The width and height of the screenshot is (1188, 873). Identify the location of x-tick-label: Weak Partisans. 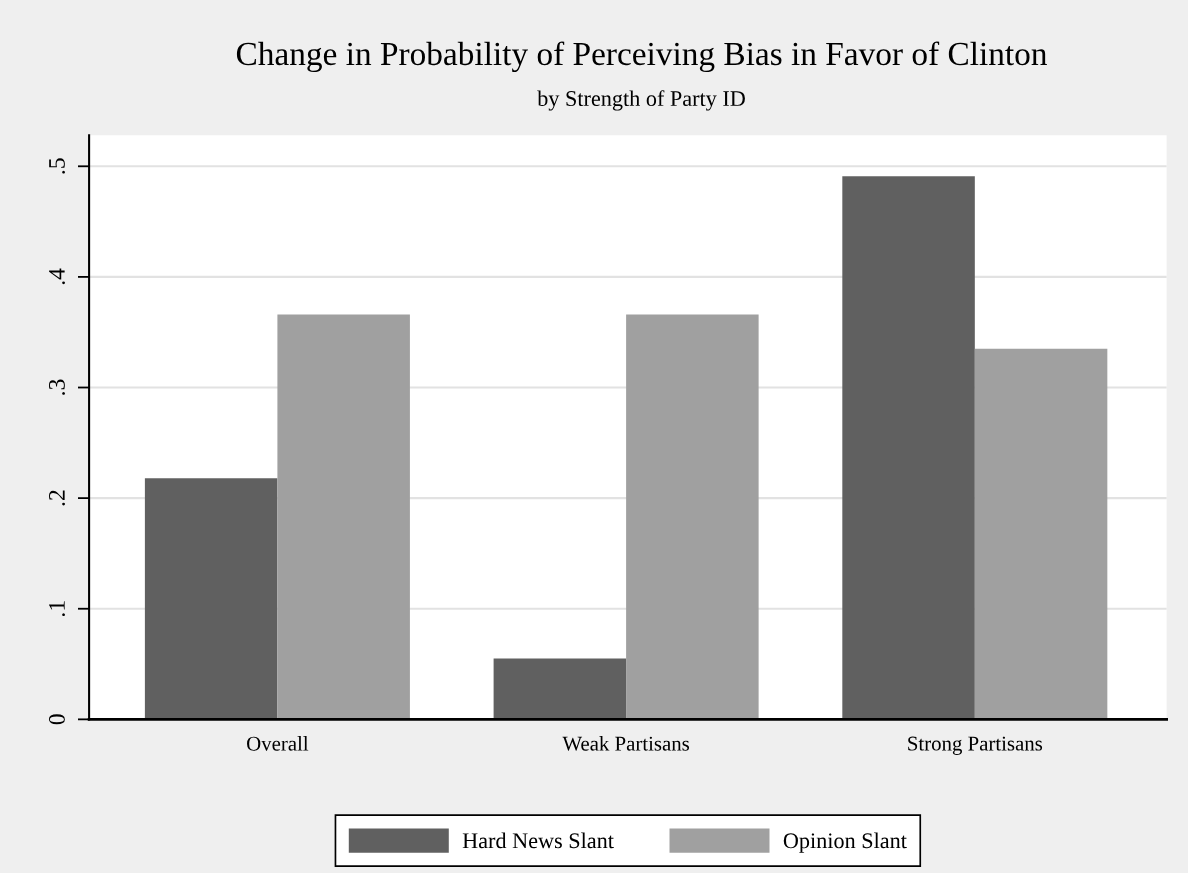
(626, 743).